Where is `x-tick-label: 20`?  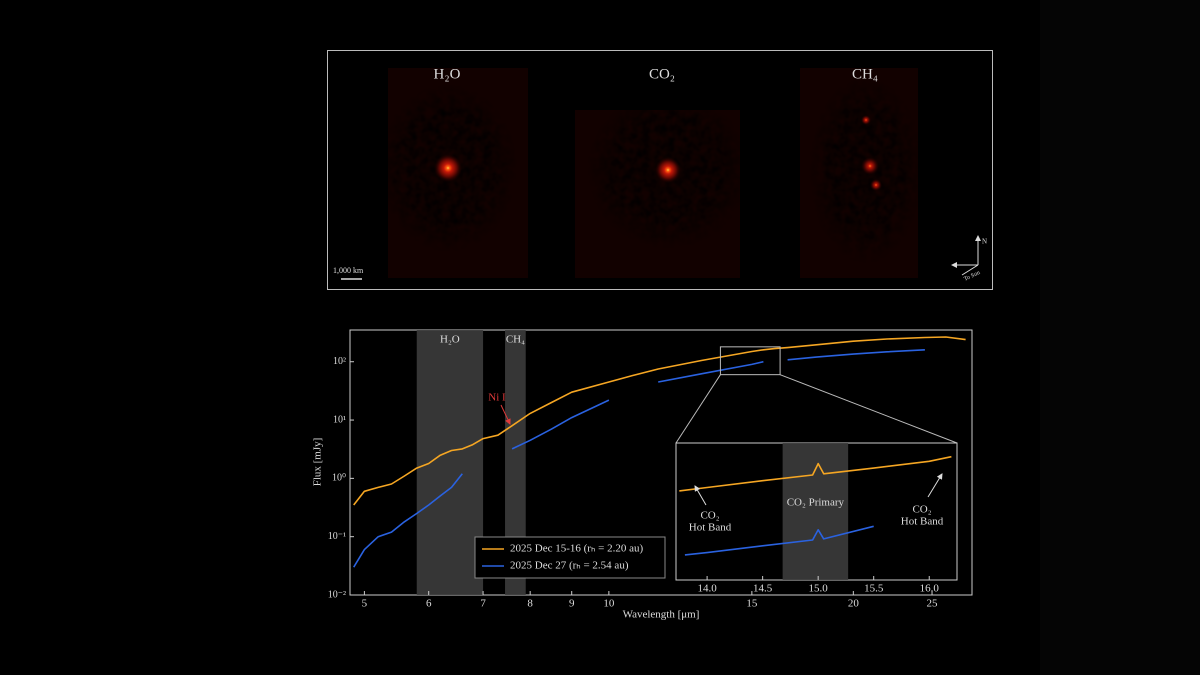
x-tick-label: 20 is located at coordinates (854, 604).